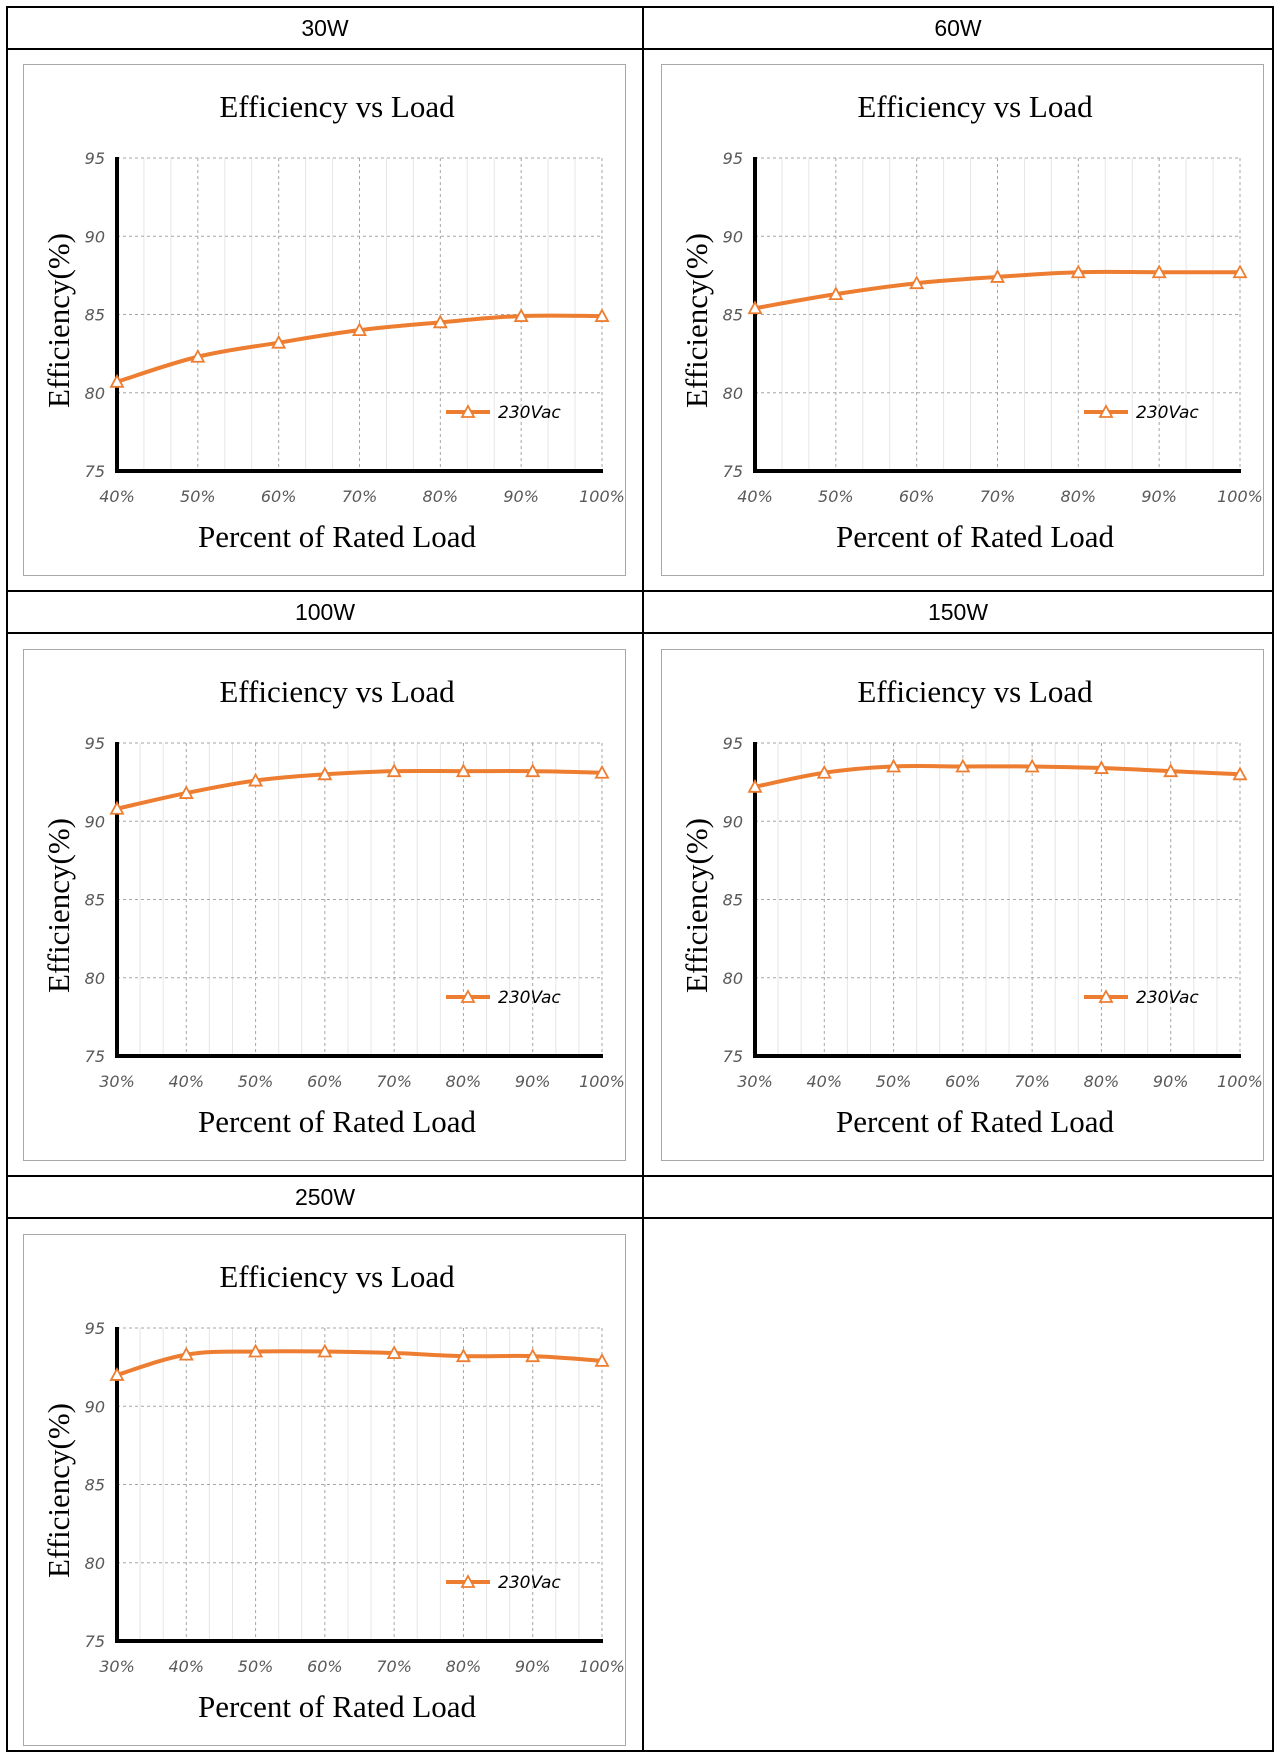  Describe the element at coordinates (958, 612) in the screenshot. I see `cell-header-150w: 150W` at that location.